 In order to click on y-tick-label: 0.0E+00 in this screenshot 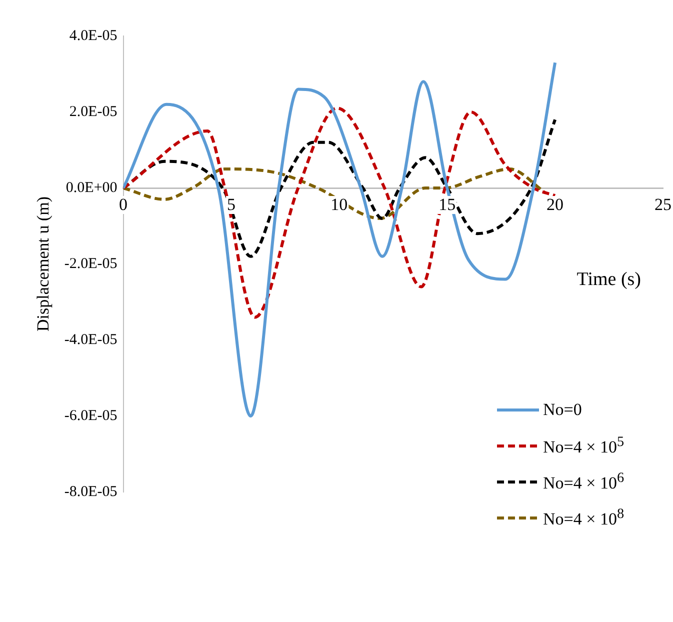, I will do `click(92, 188)`.